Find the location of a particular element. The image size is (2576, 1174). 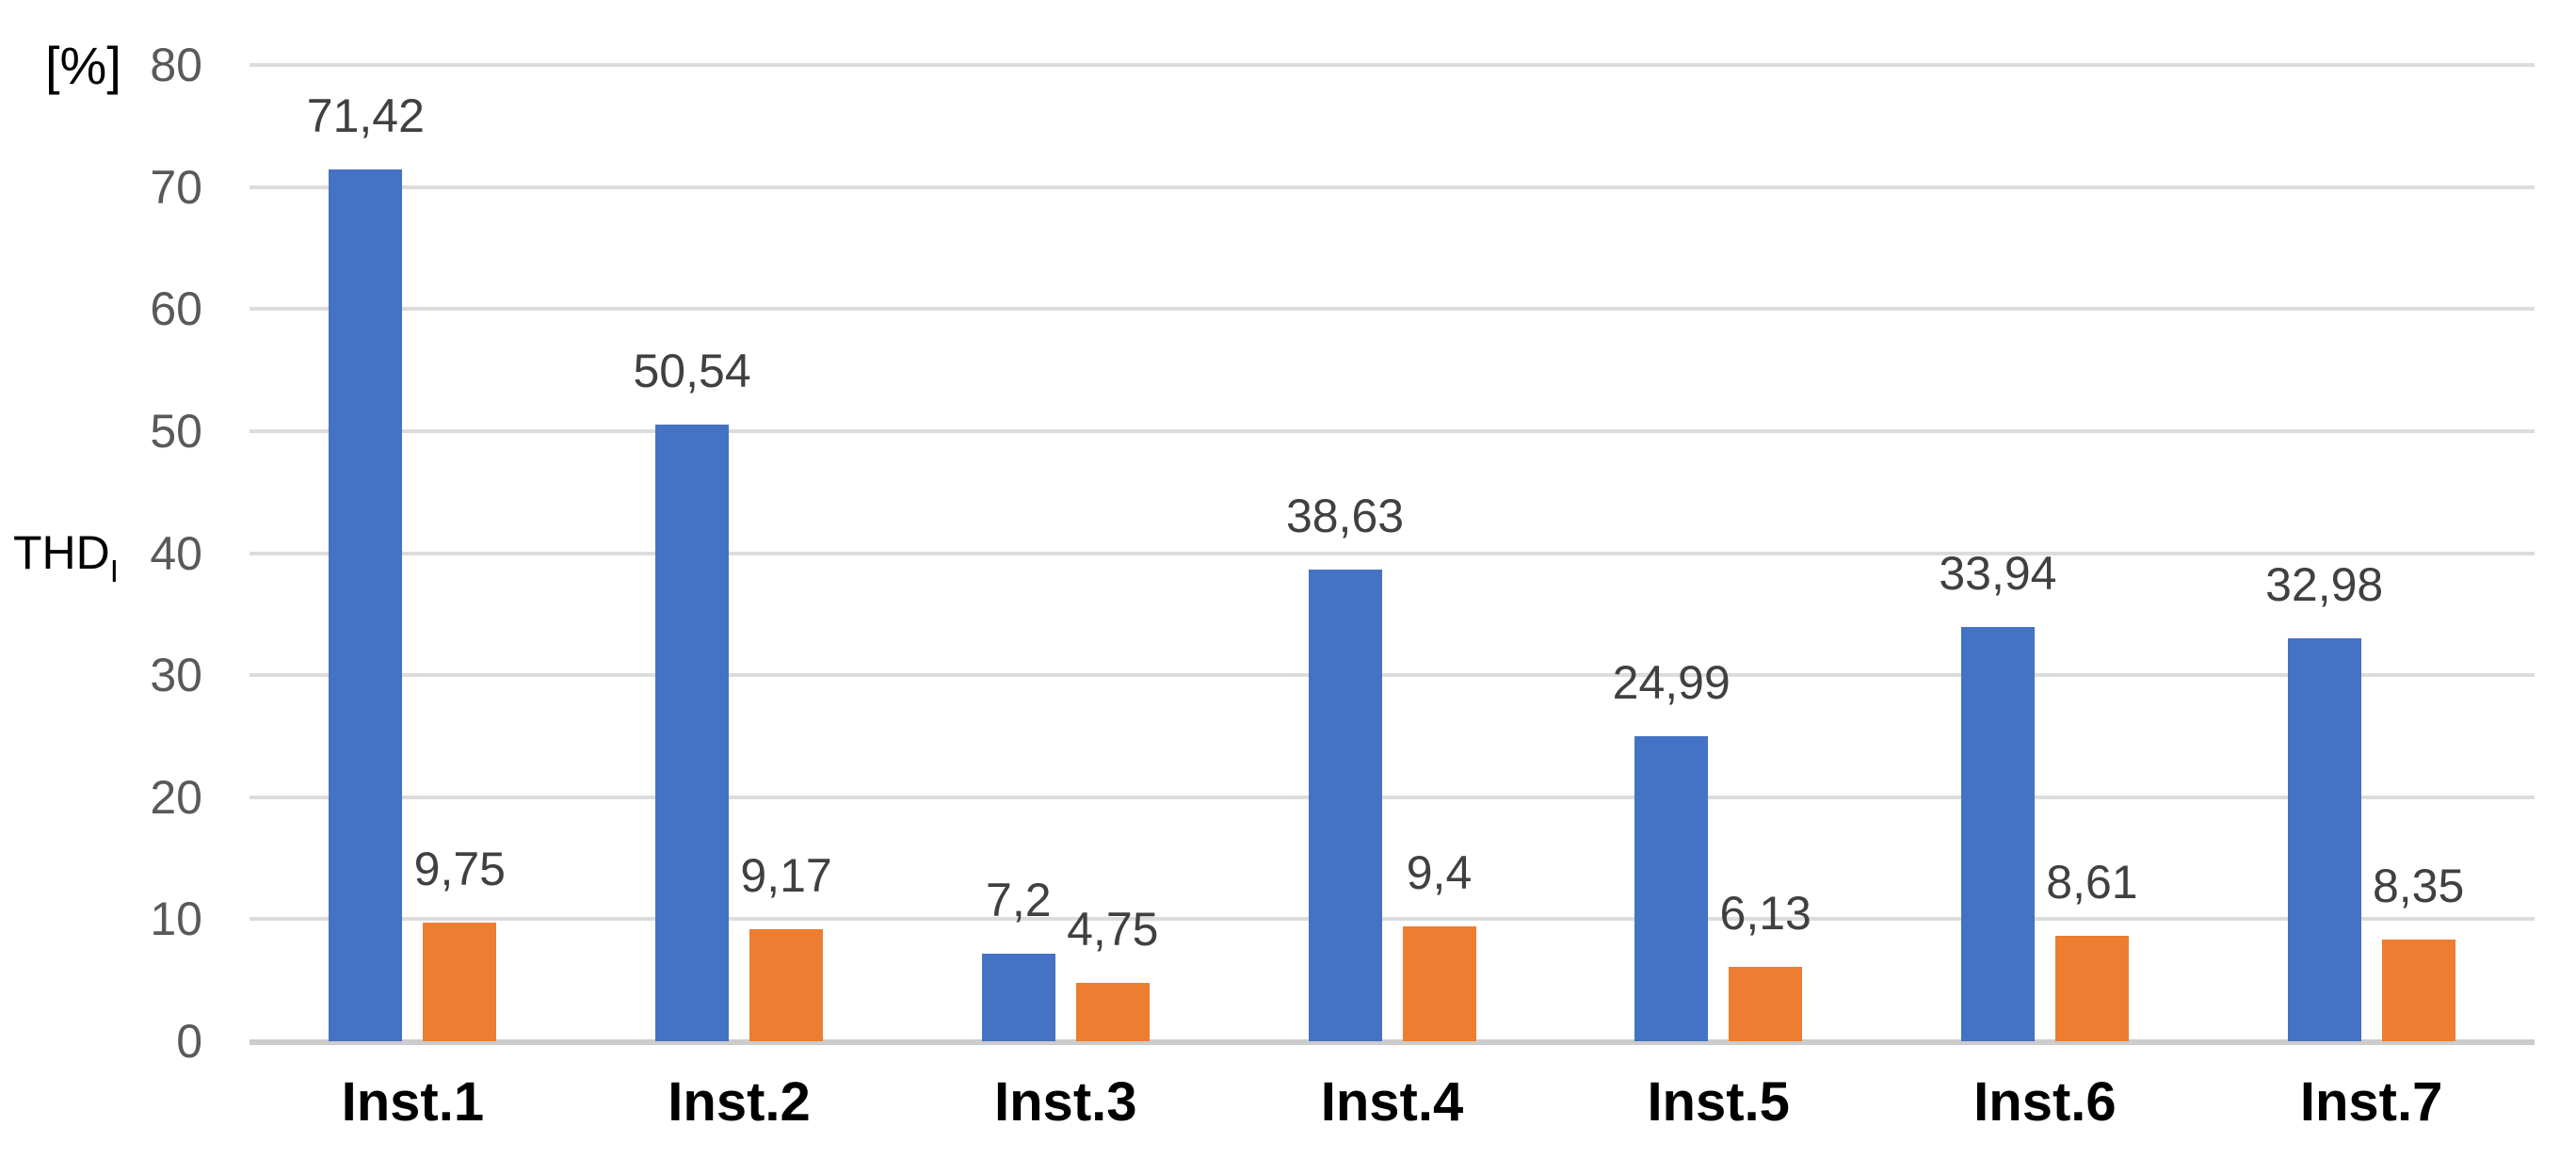

y-axis-unit-label: [%] is located at coordinates (83, 65).